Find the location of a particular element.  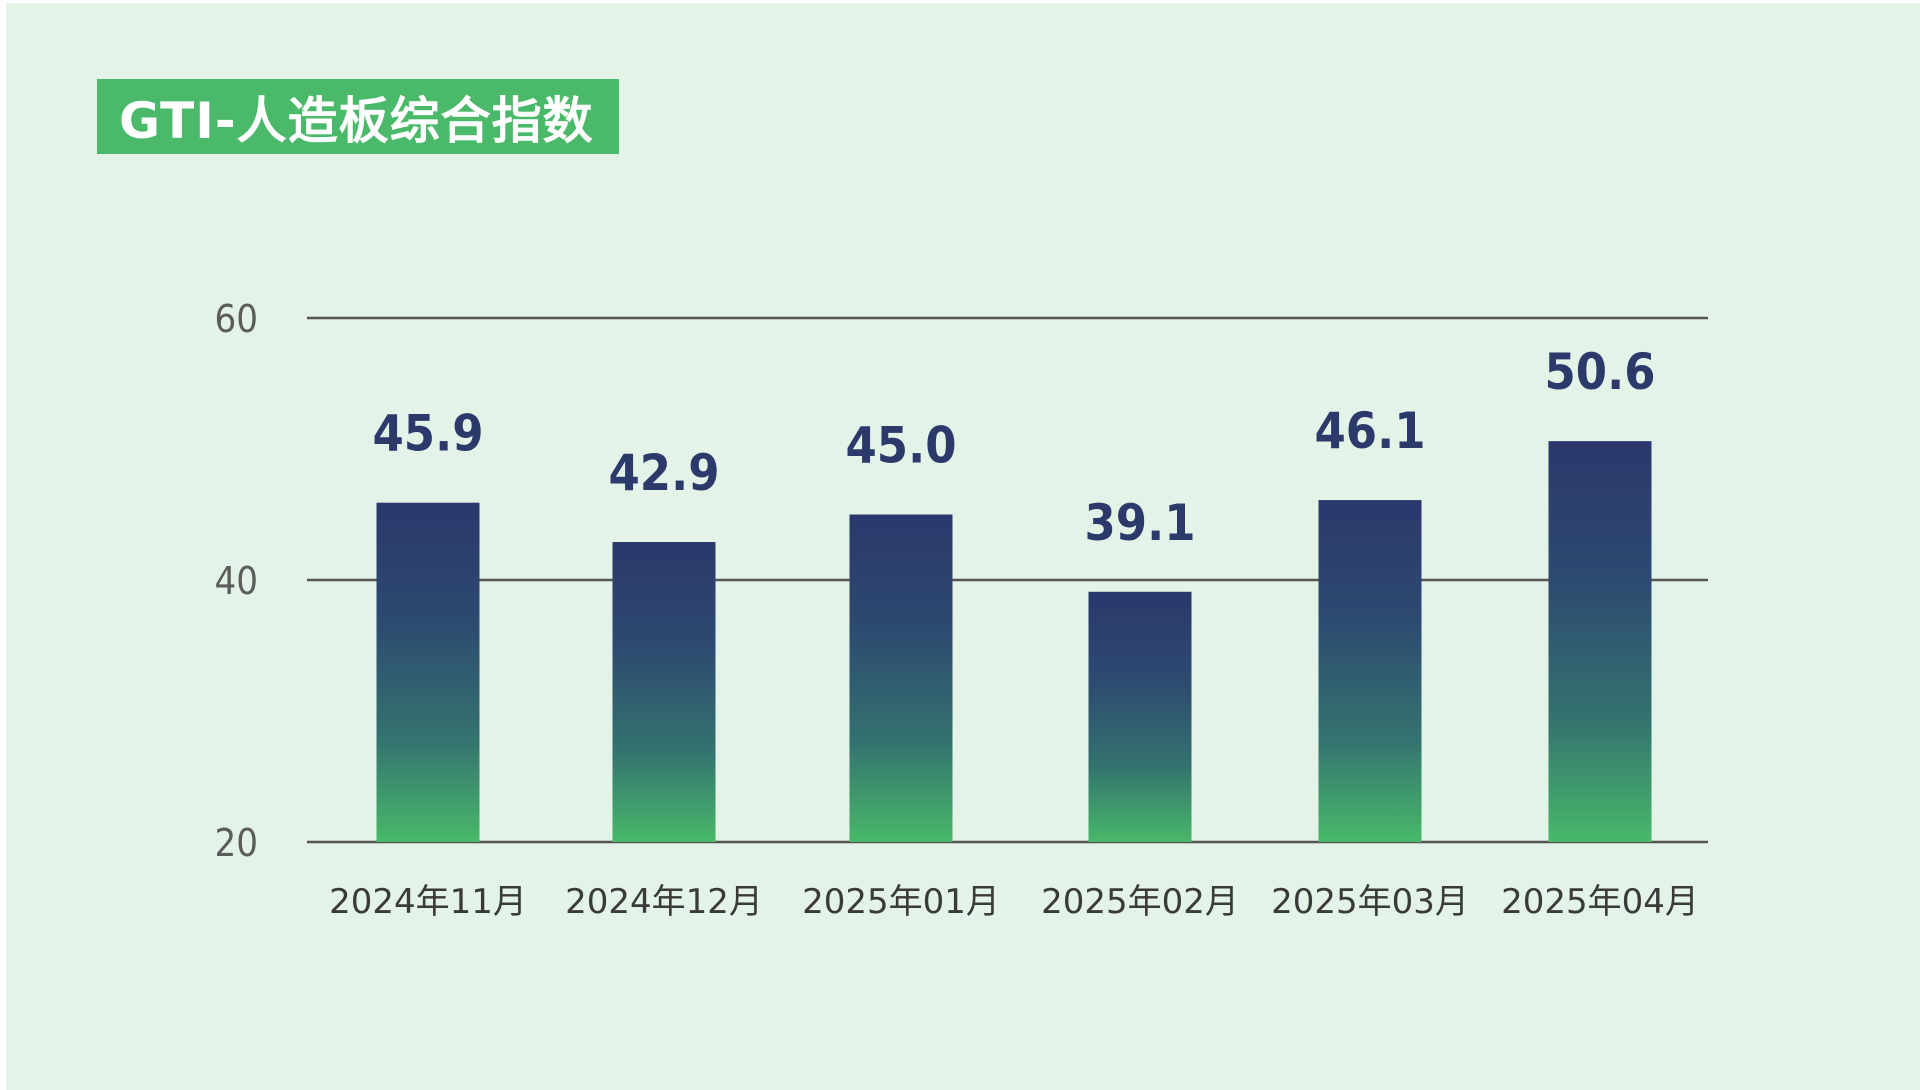

chart-title: GTI-人造板综合指数 is located at coordinates (356, 120).